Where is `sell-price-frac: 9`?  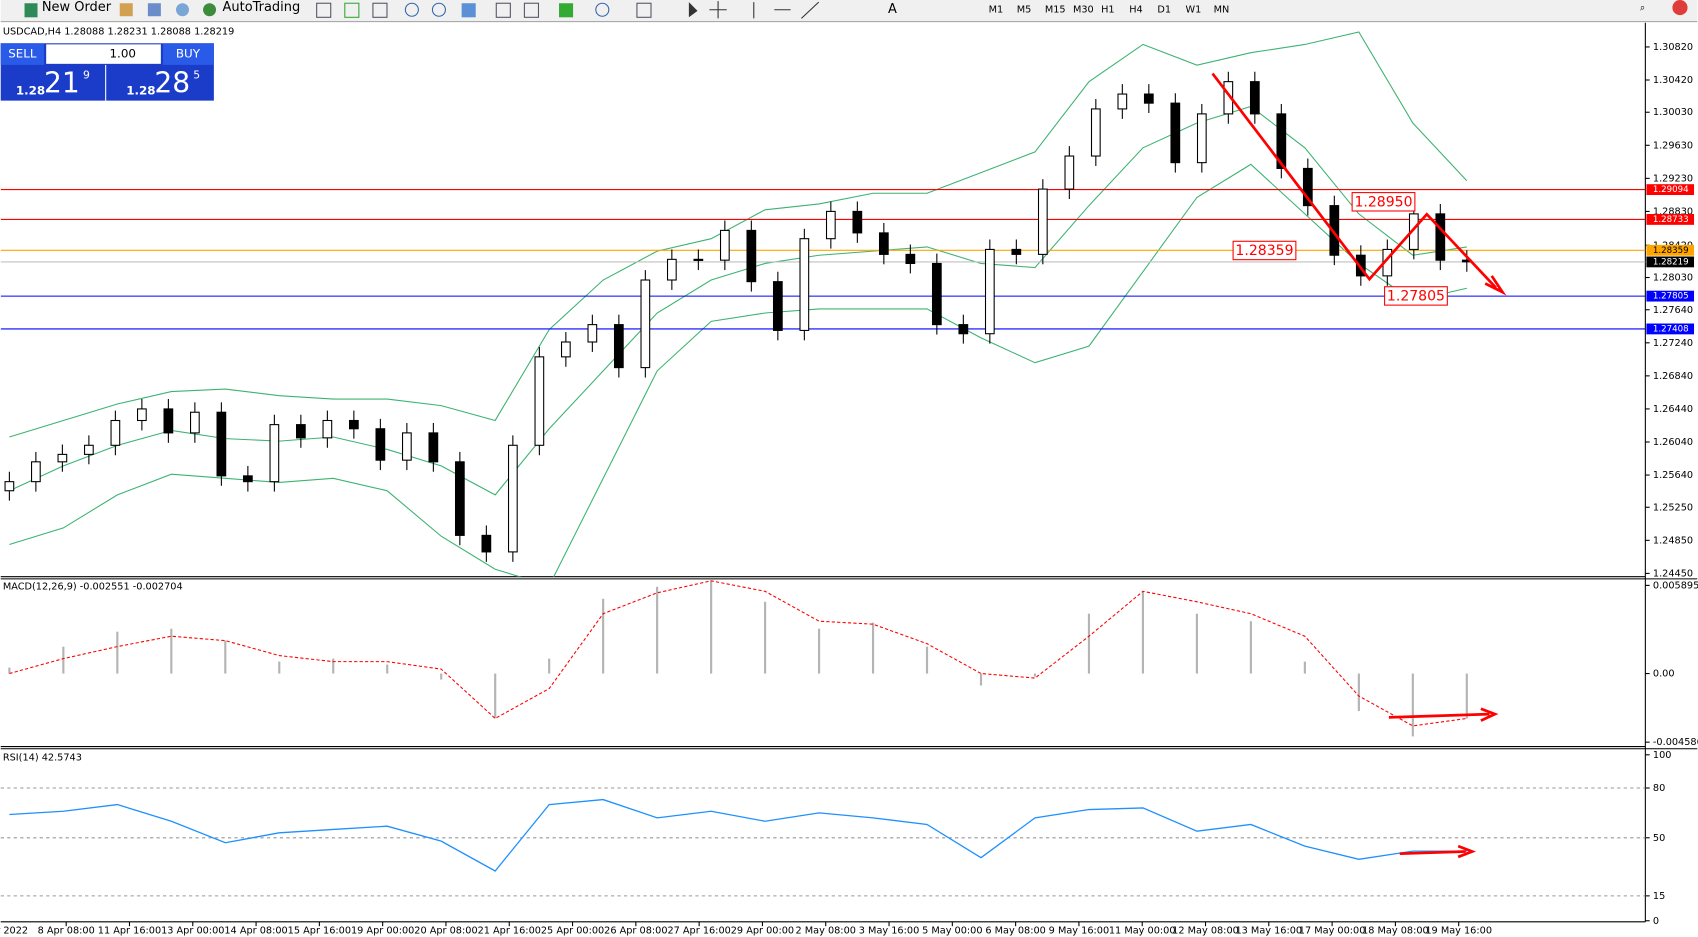
sell-price-frac: 9 is located at coordinates (86, 75).